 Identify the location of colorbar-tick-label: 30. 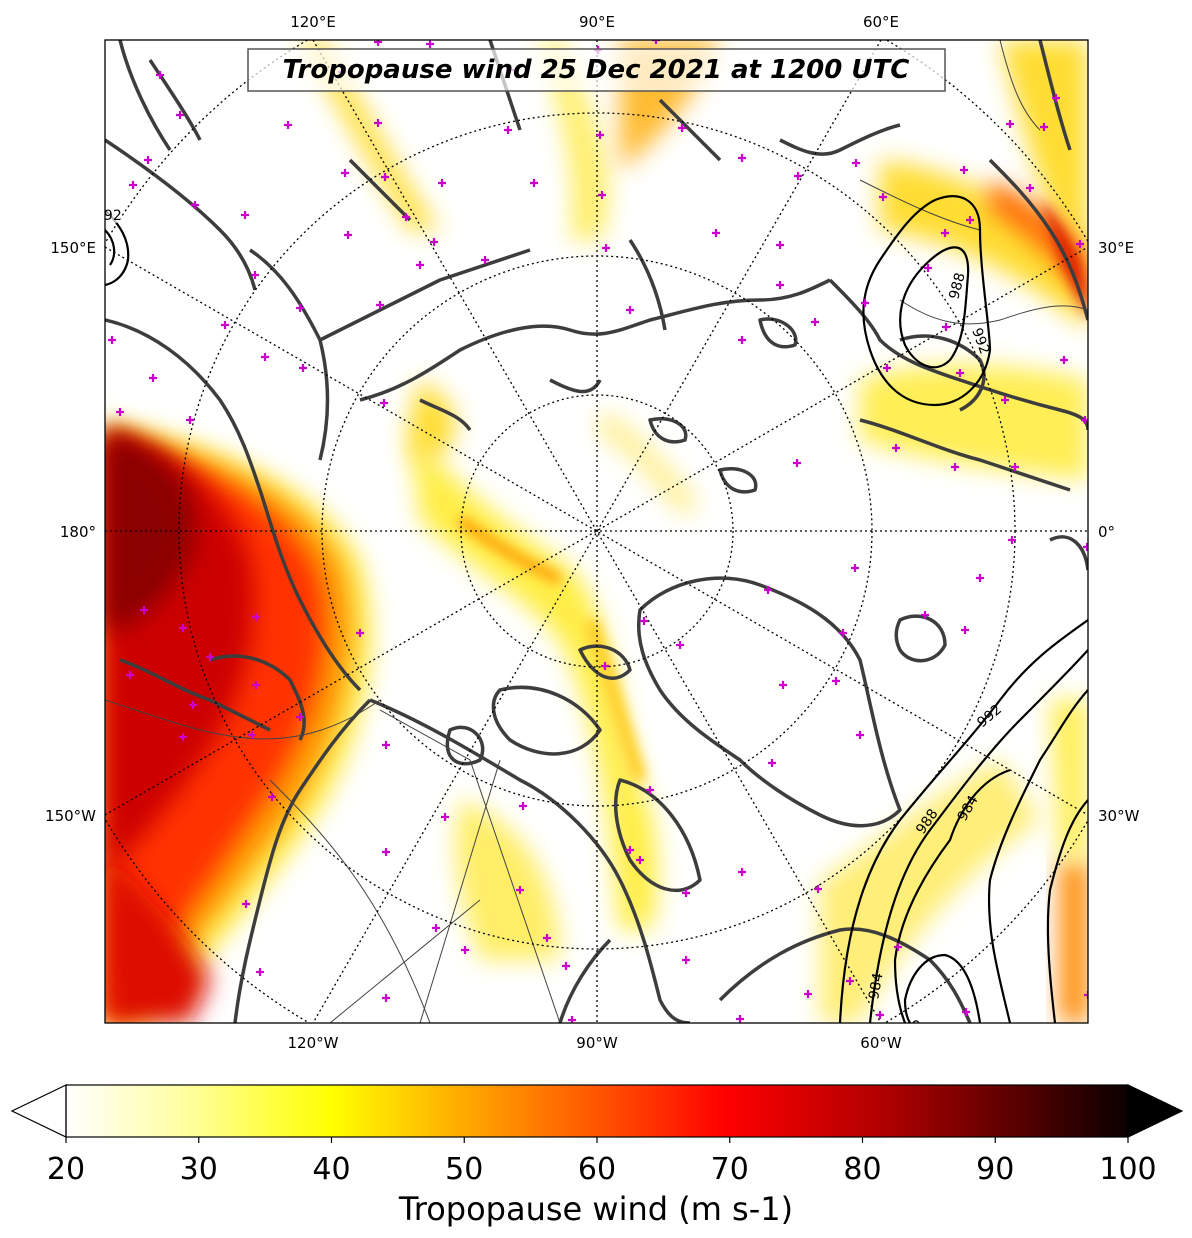
(199, 1169).